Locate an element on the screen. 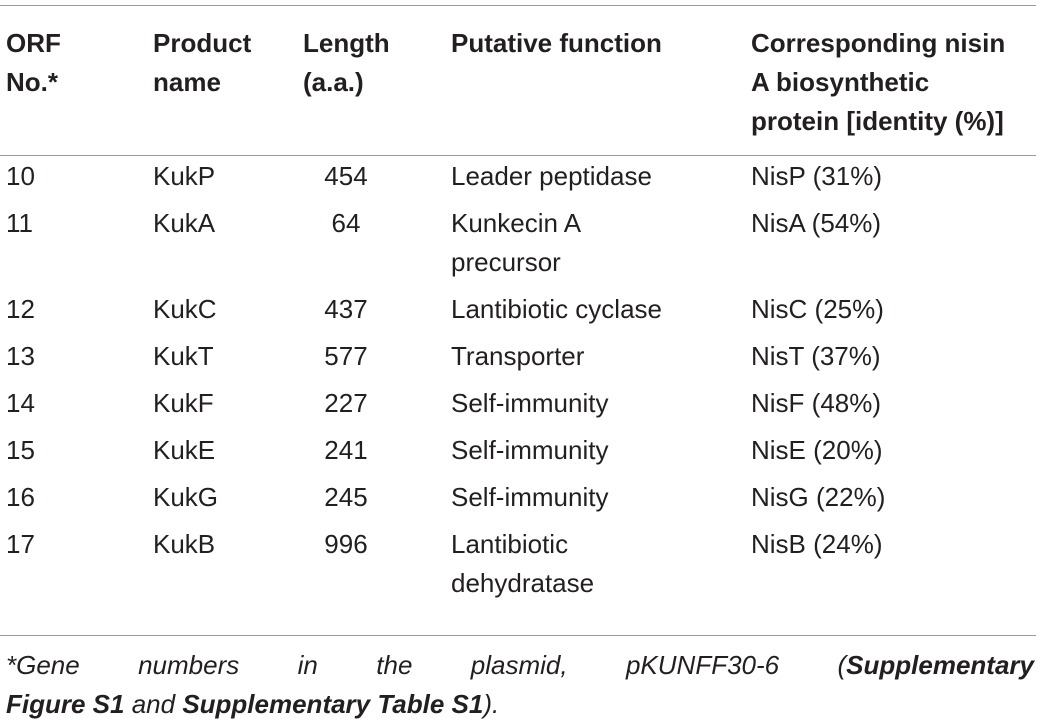 The height and width of the screenshot is (724, 1040). cell-orf: 17 is located at coordinates (20, 544).